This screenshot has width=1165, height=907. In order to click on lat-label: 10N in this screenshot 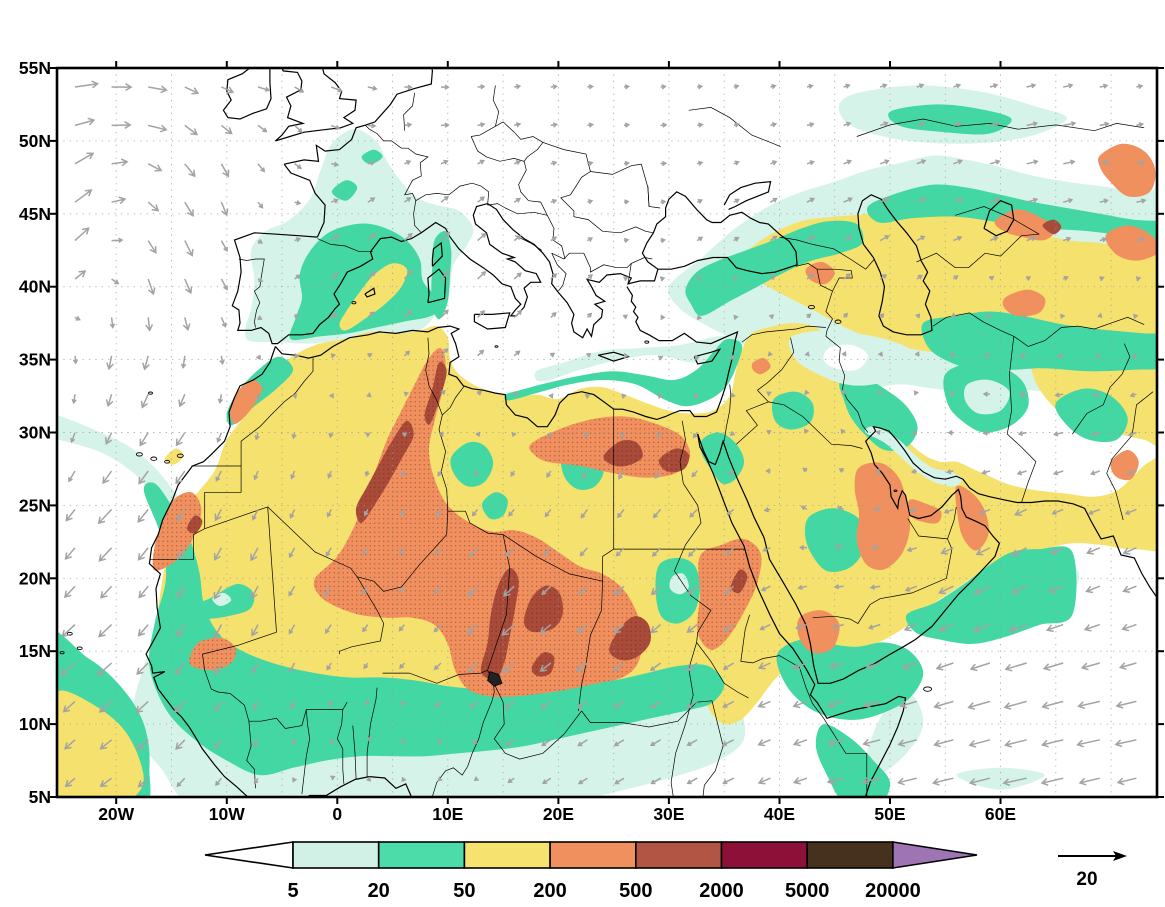, I will do `click(35, 724)`.